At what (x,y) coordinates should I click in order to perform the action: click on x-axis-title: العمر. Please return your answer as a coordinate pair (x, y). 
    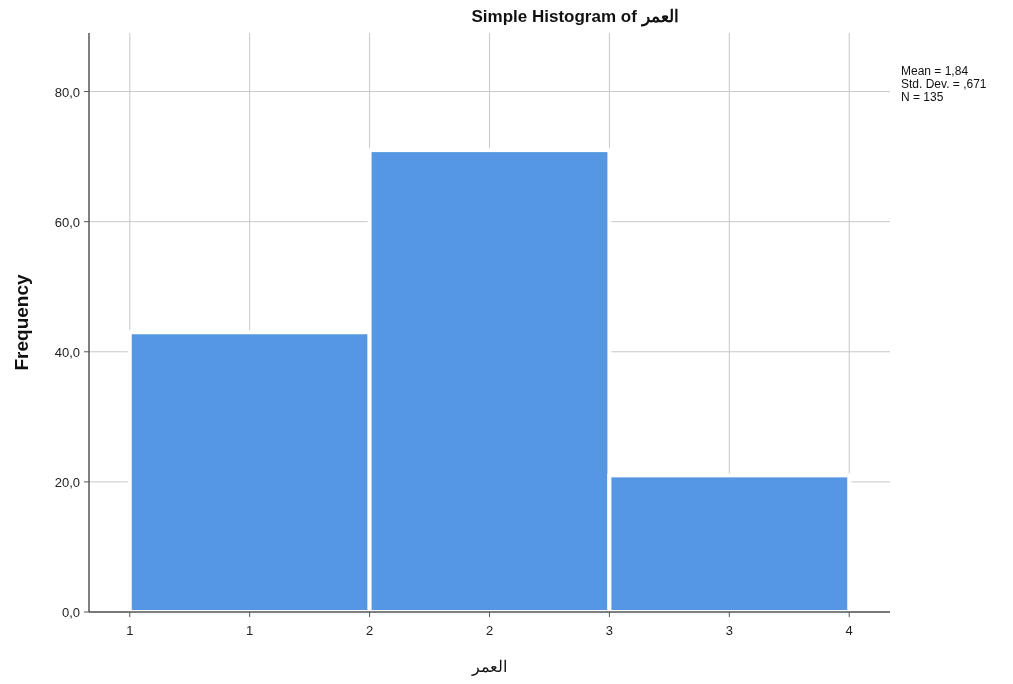
    Looking at the image, I should click on (489, 667).